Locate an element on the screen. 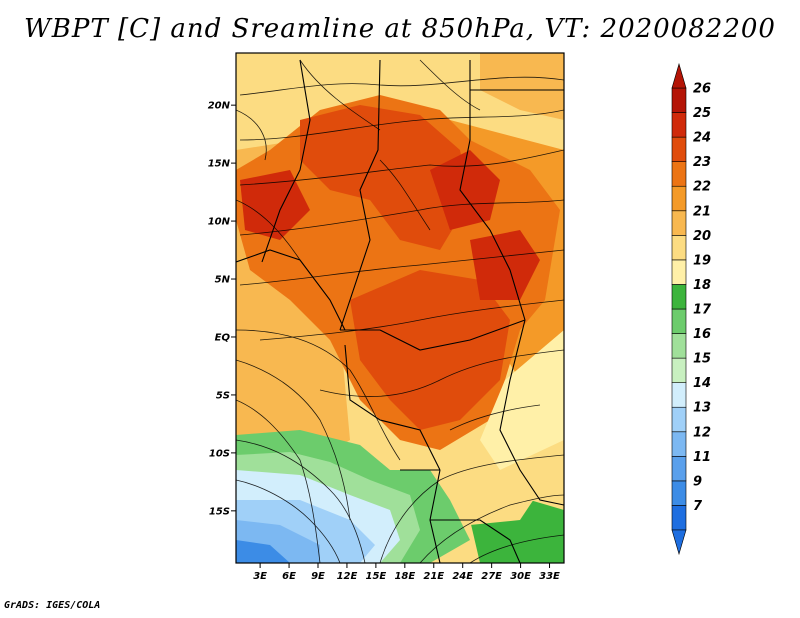  colorbar-label: 19 is located at coordinates (702, 260).